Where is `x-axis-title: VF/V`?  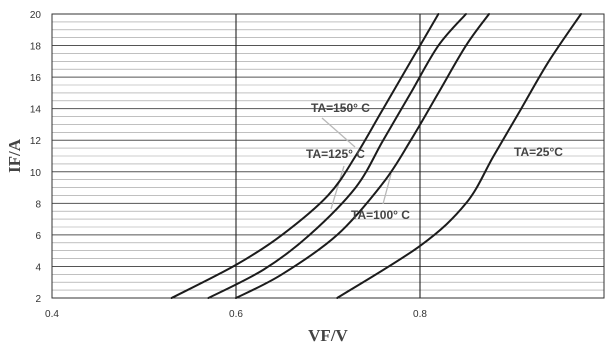 x-axis-title: VF/V is located at coordinates (328, 335).